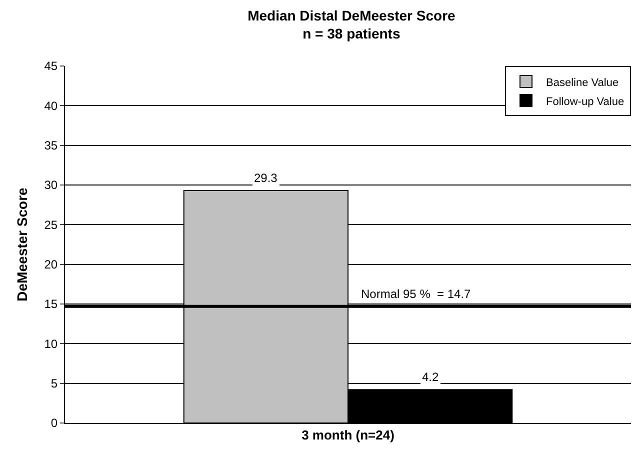 Image resolution: width=639 pixels, height=453 pixels. I want to click on data-label: 4.2, so click(431, 377).